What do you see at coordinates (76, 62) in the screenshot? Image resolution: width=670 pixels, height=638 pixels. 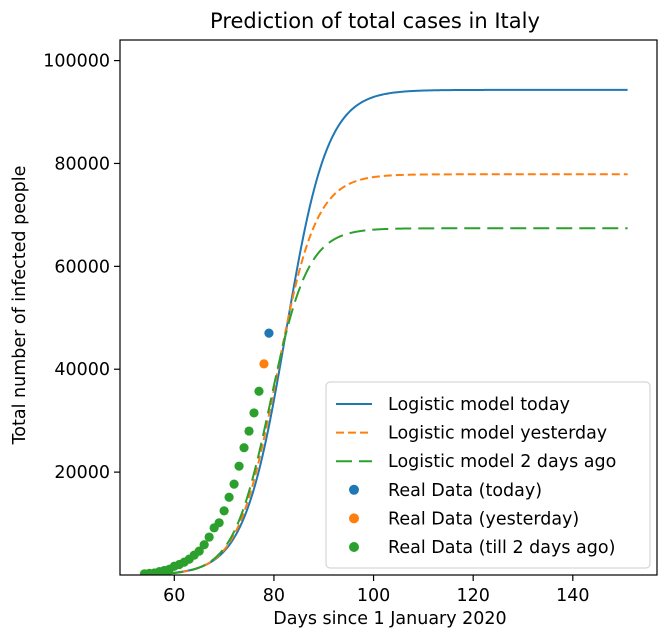 I see `y-tick-label: 100000` at bounding box center [76, 62].